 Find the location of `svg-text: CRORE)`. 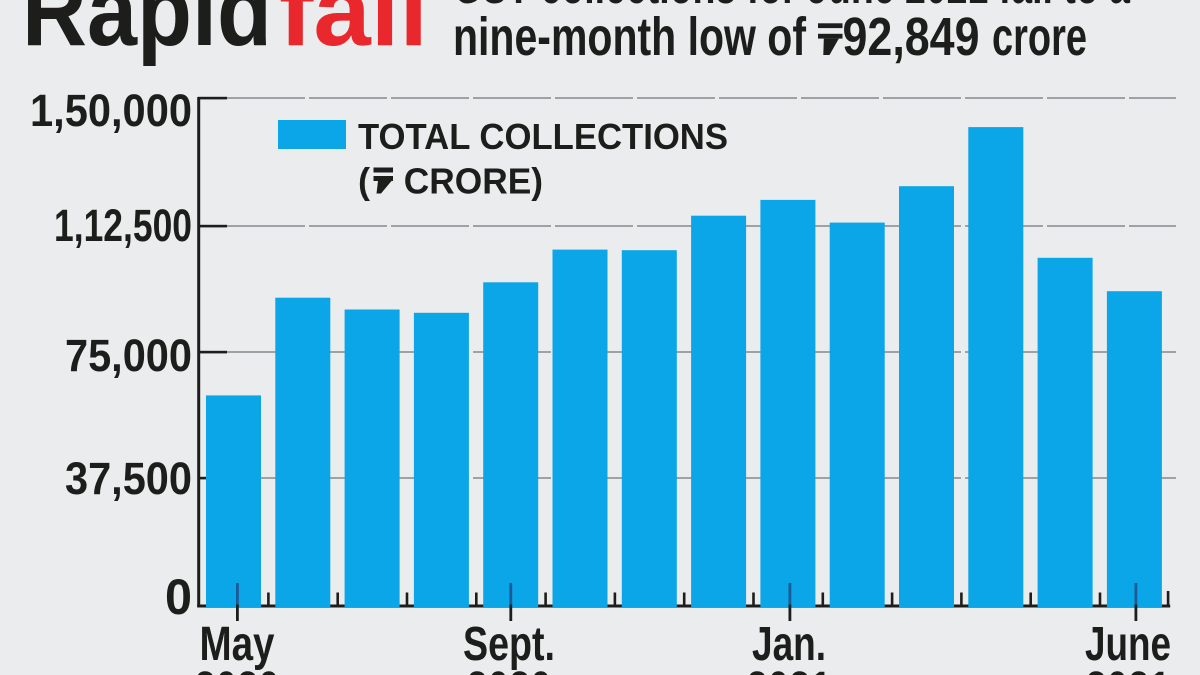

svg-text: CRORE) is located at coordinates (468, 181).